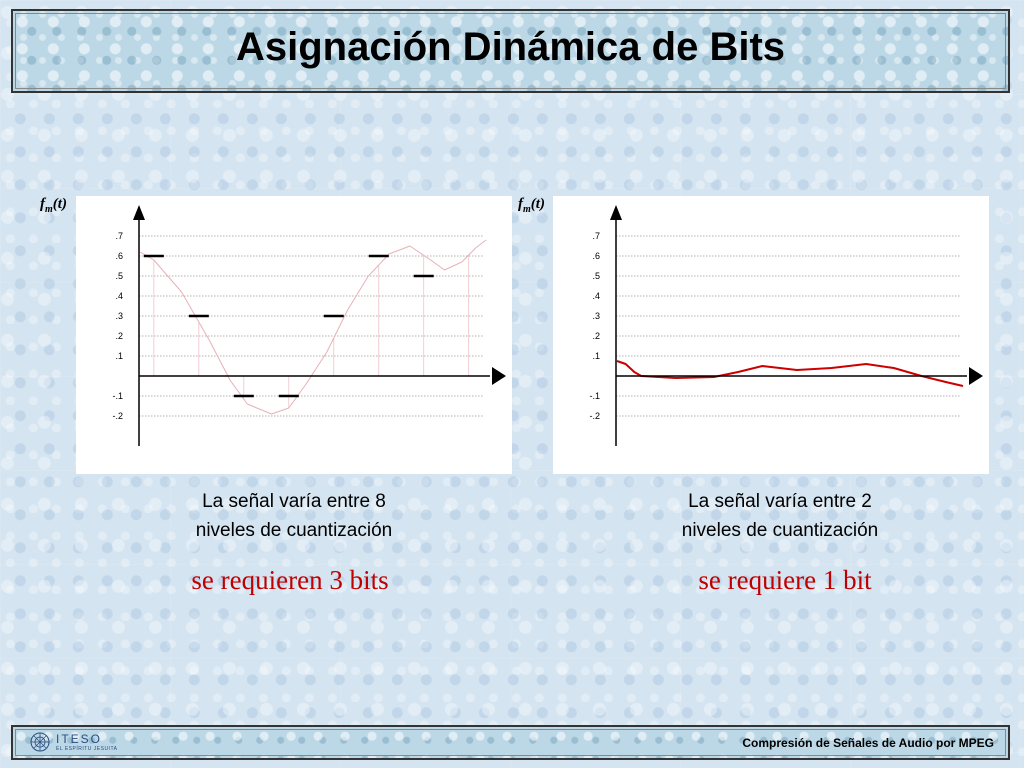  What do you see at coordinates (294, 501) in the screenshot?
I see `caption-line-1: La señal varía entre 8` at bounding box center [294, 501].